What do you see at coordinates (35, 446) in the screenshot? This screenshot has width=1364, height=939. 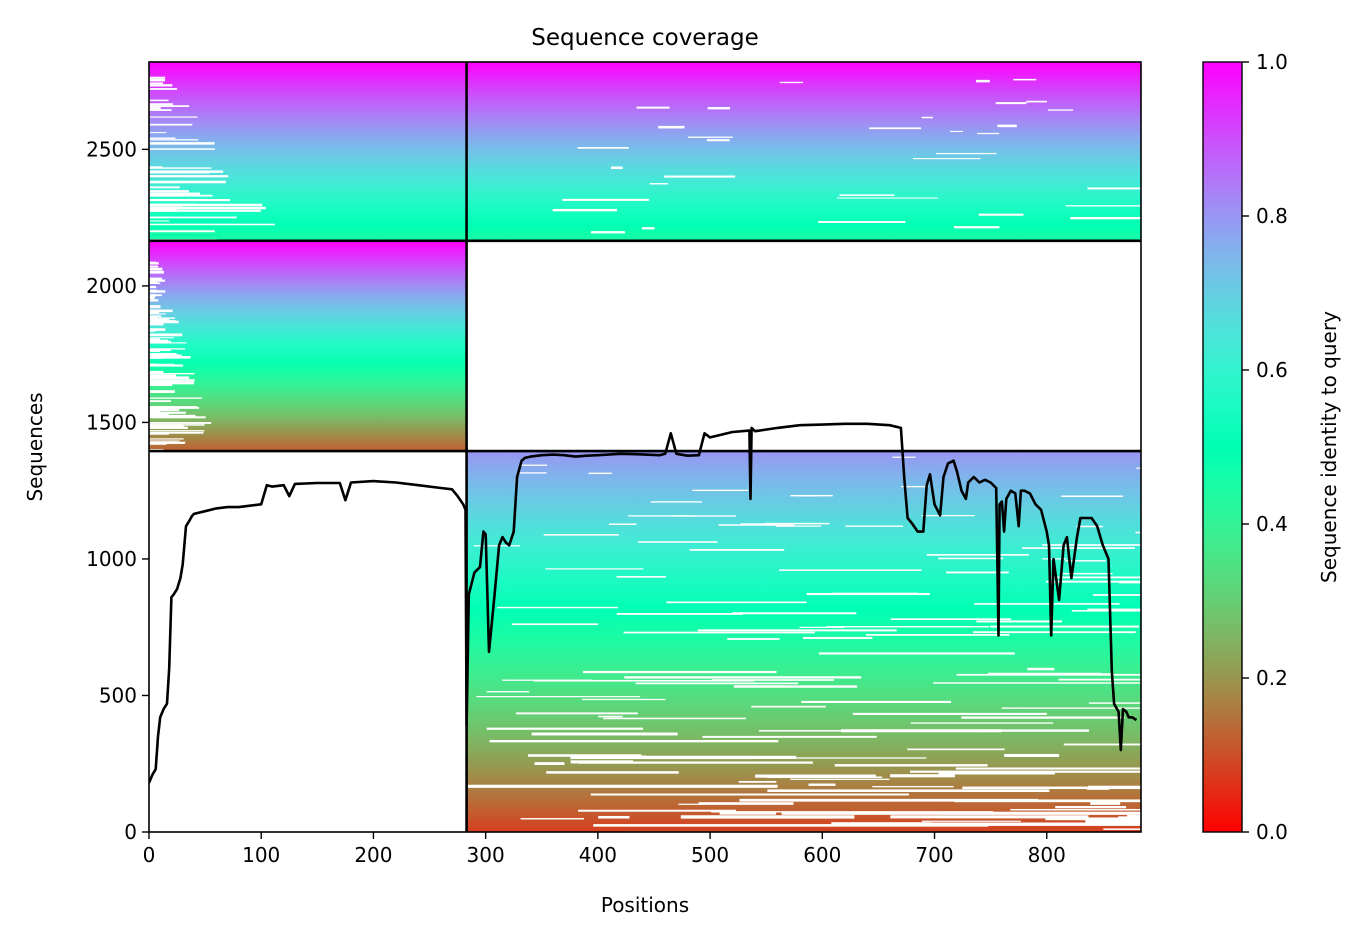 I see `y-axis-label: Sequences` at bounding box center [35, 446].